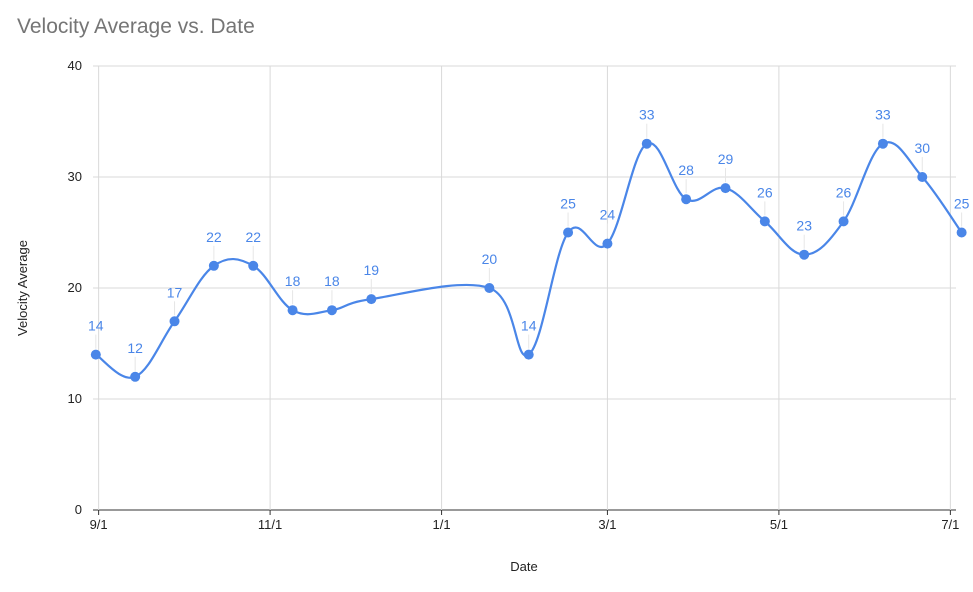 The width and height of the screenshot is (973, 592). Describe the element at coordinates (726, 159) in the screenshot. I see `data-label: 29` at that location.